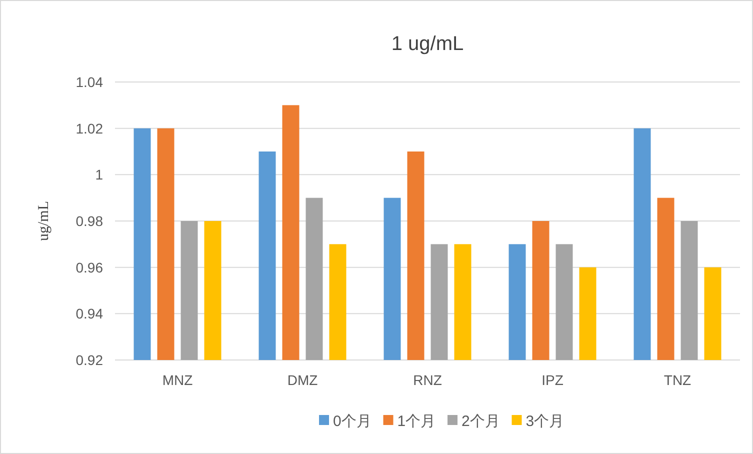  Describe the element at coordinates (427, 44) in the screenshot. I see `chart-title: 1 ug/mL` at that location.